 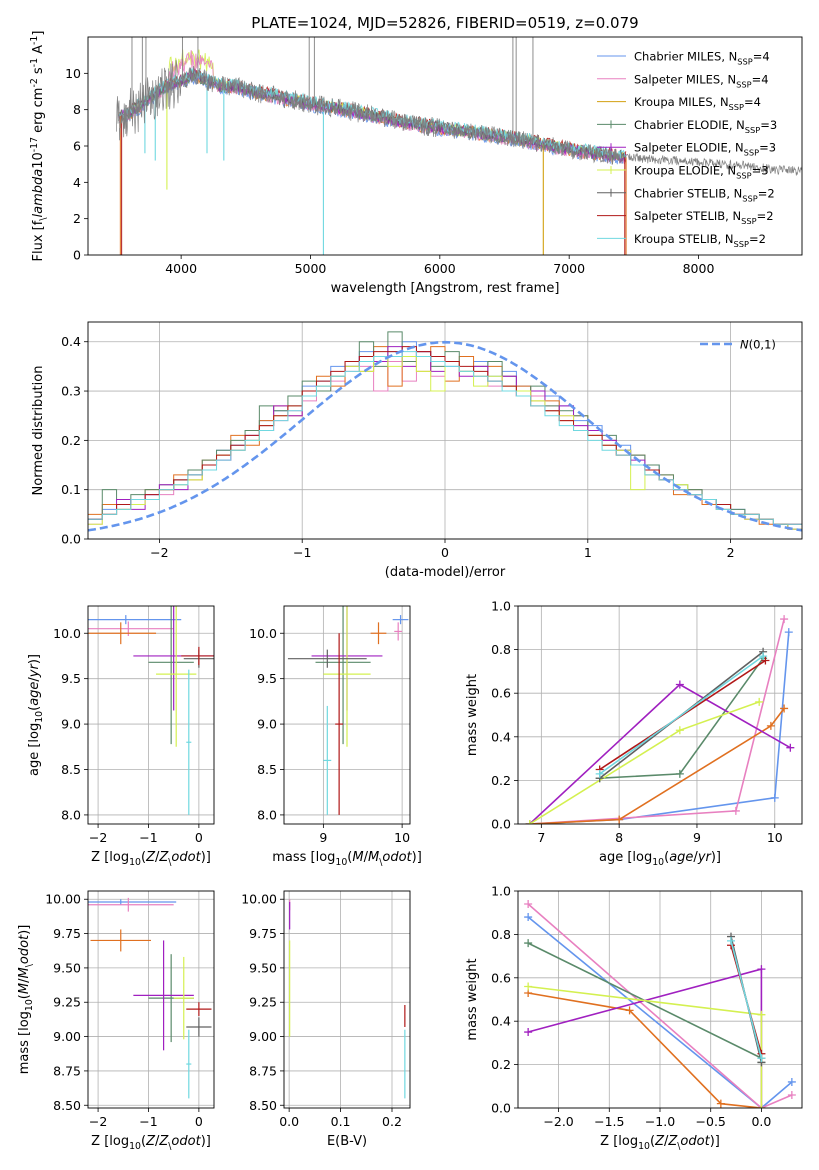 I want to click on x-axis-label: E(B-V), so click(x=347, y=1141).